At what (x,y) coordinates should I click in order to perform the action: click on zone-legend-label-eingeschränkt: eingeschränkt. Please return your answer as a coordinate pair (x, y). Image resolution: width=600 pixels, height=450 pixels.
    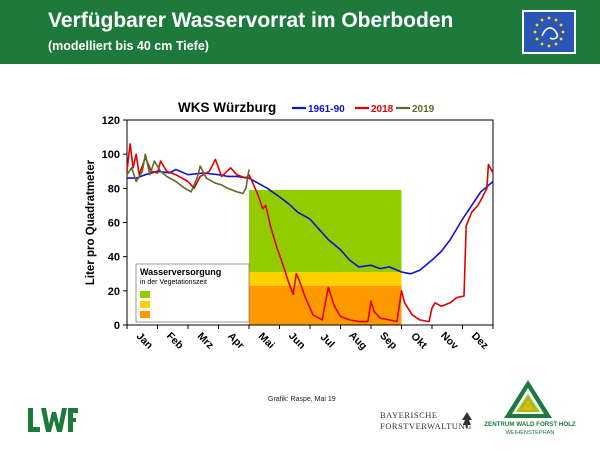
    Looking at the image, I should click on (178, 305).